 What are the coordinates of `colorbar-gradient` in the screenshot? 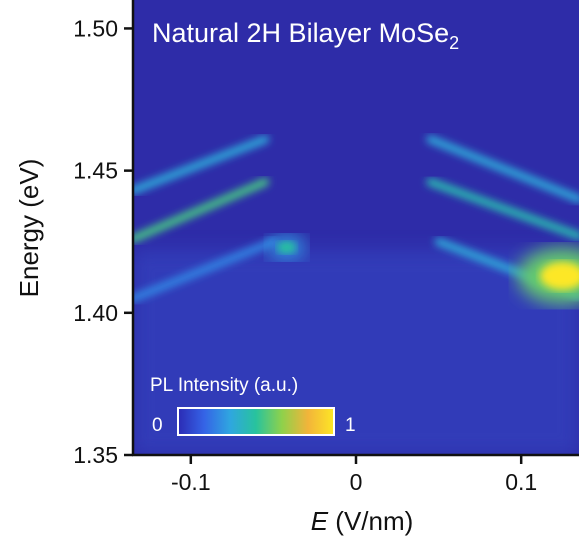 It's located at (256, 421).